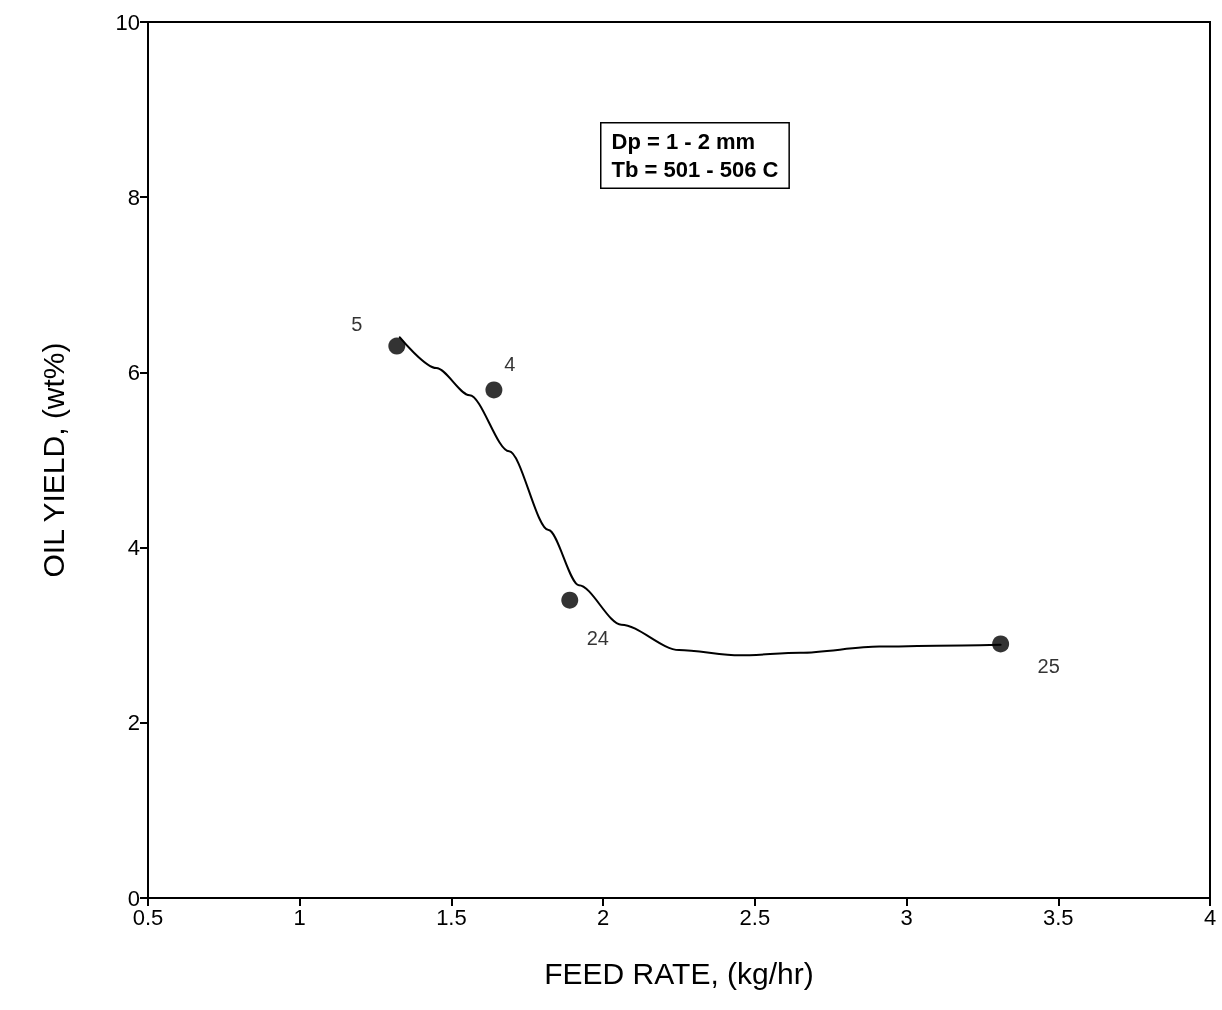  What do you see at coordinates (1048, 665) in the screenshot?
I see `annotation: 25` at bounding box center [1048, 665].